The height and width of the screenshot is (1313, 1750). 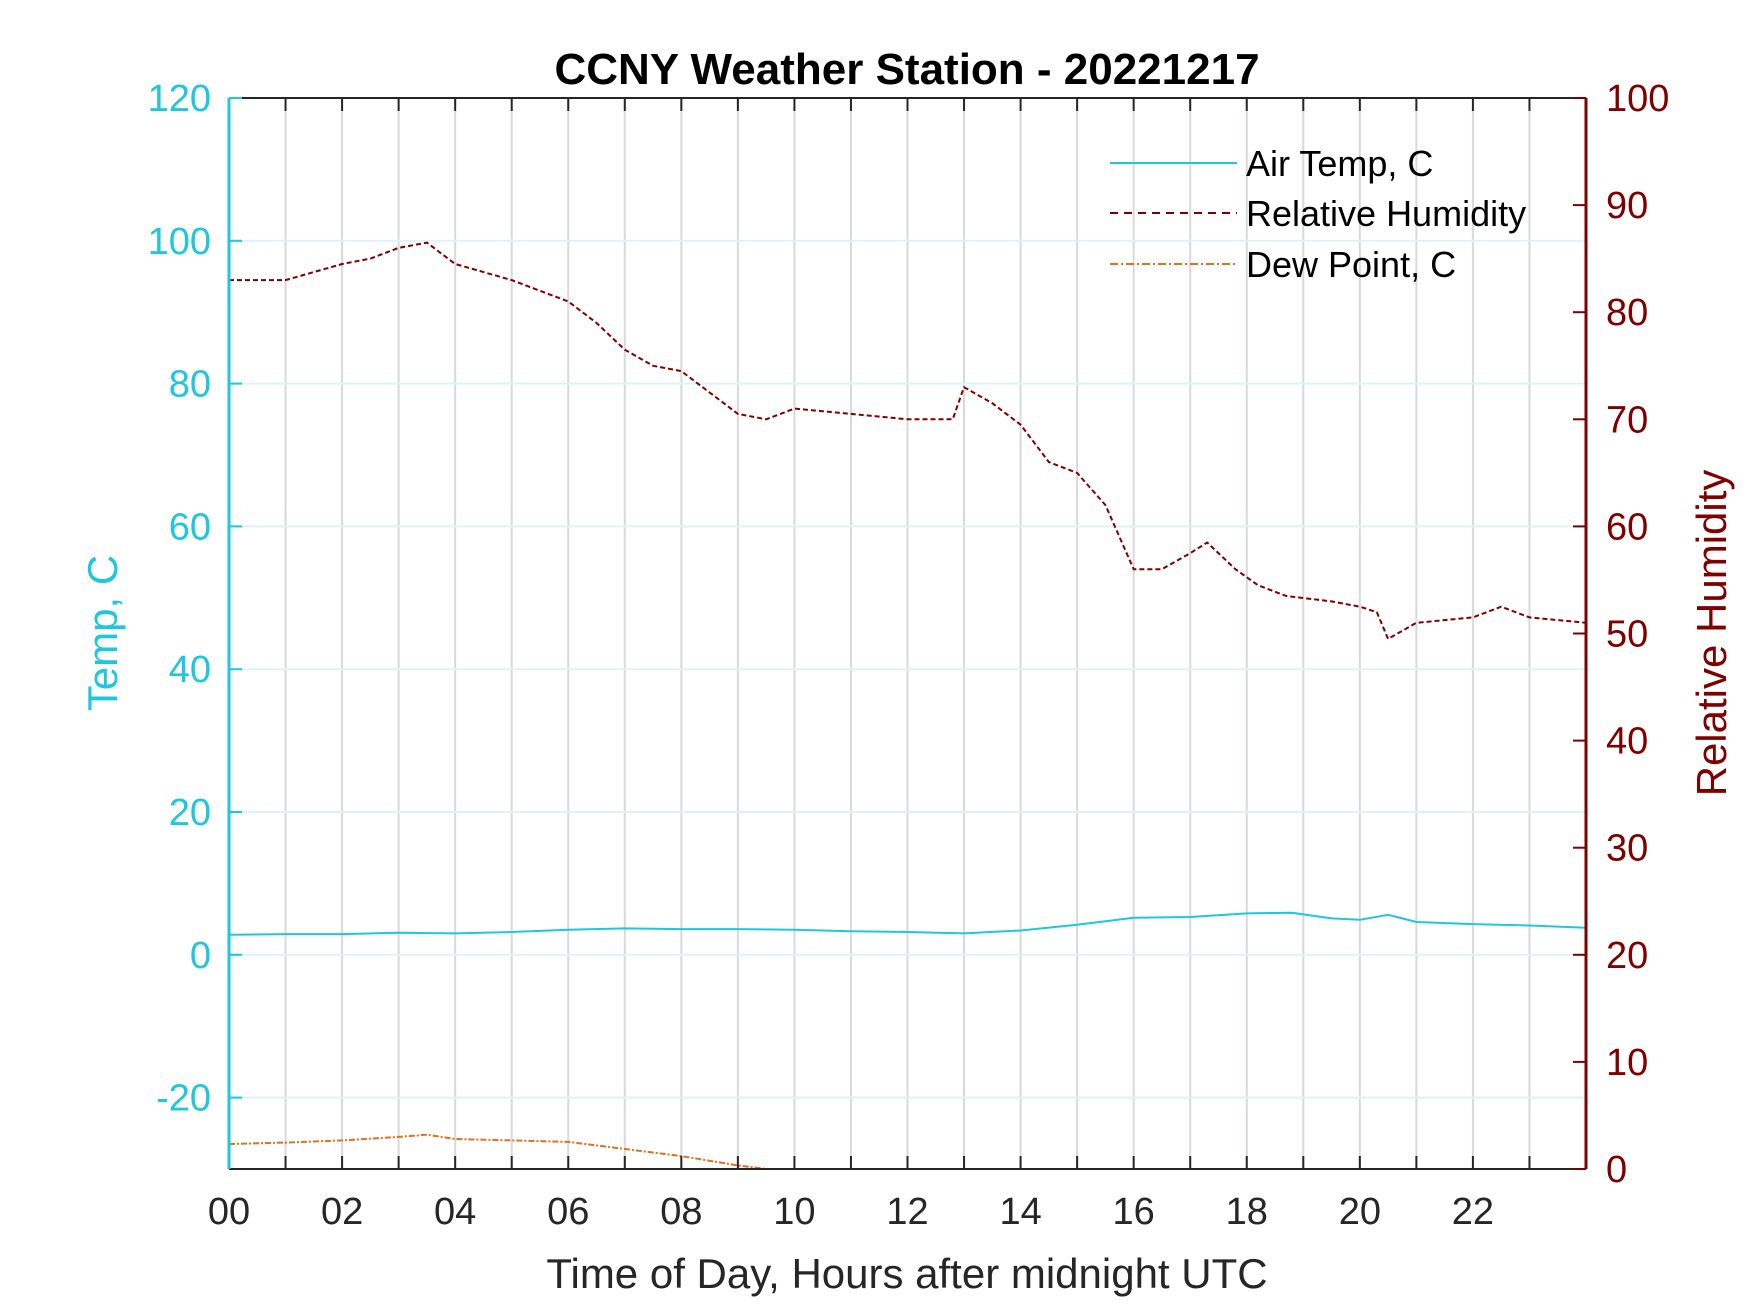 What do you see at coordinates (455, 1212) in the screenshot?
I see `x-tick-label: 04` at bounding box center [455, 1212].